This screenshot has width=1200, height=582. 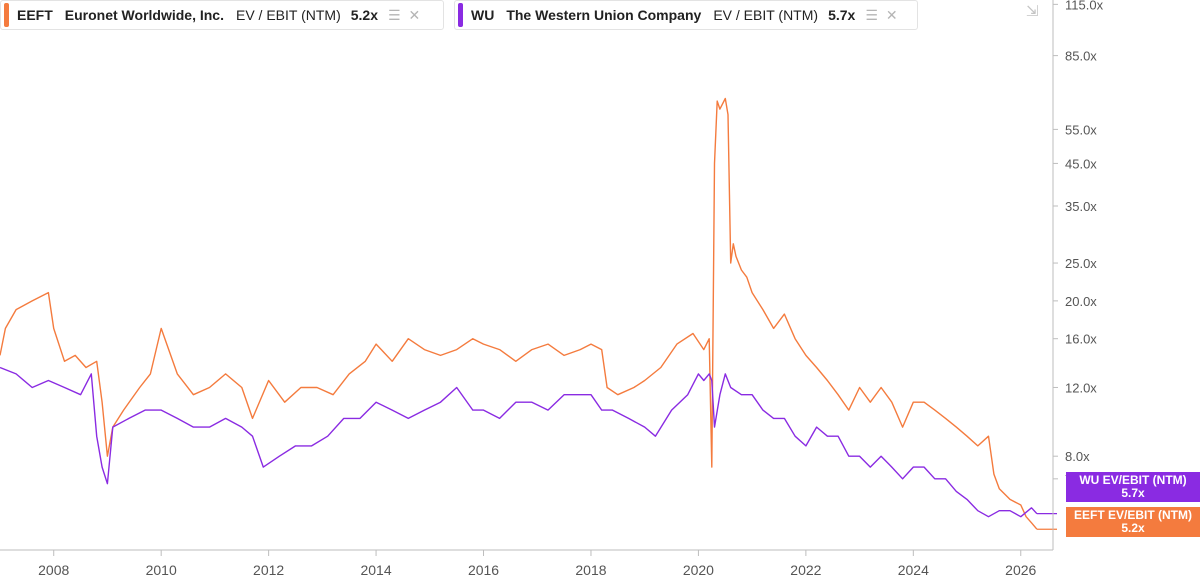 I want to click on y-tick-label: 35.0x, so click(x=1081, y=206).